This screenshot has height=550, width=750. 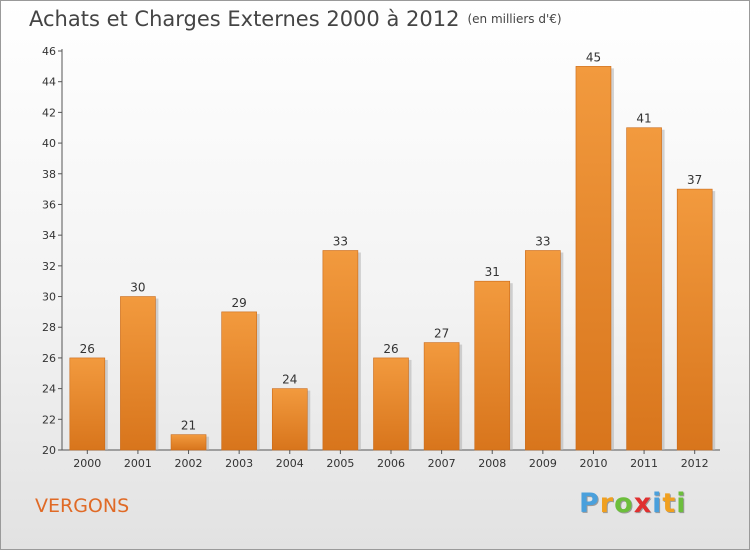 What do you see at coordinates (593, 57) in the screenshot?
I see `value-label-2010: 45` at bounding box center [593, 57].